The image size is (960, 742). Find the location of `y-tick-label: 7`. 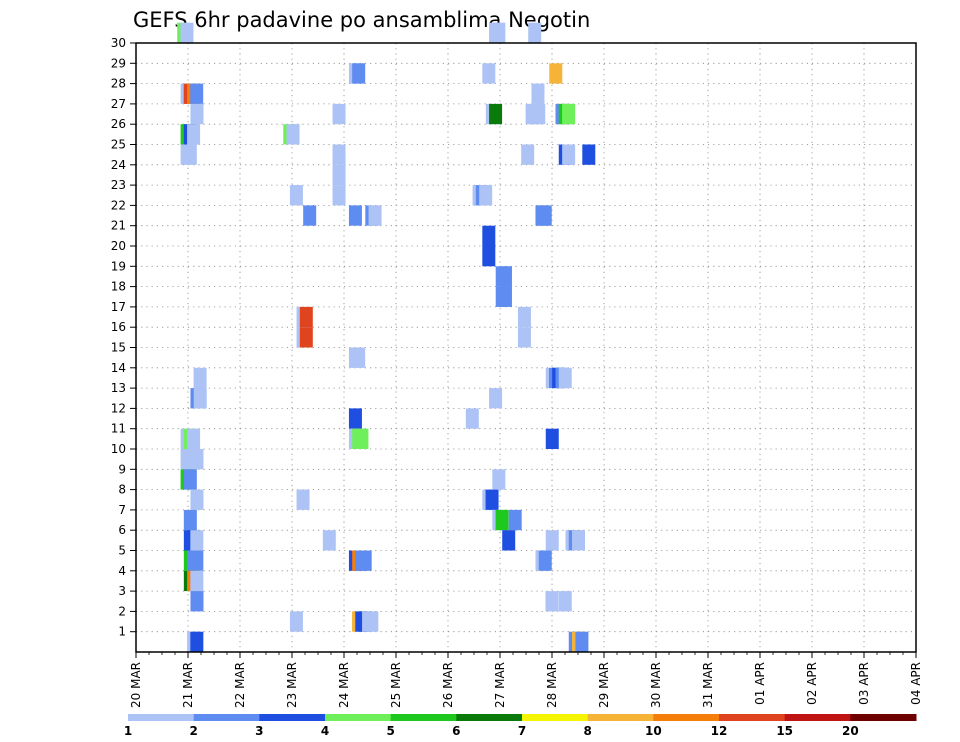

y-tick-label: 7 is located at coordinates (122, 510).